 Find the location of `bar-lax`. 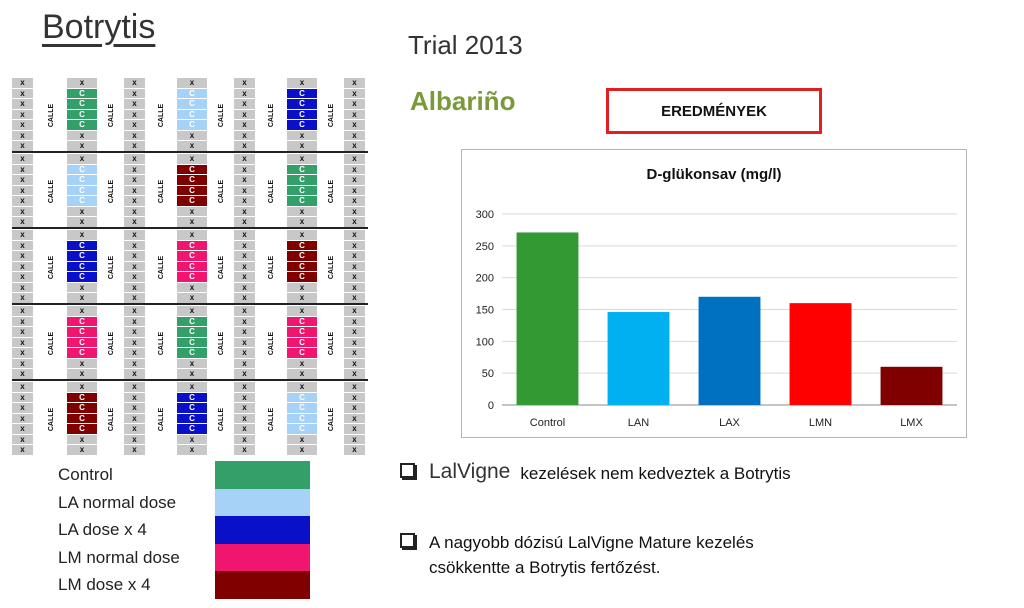

bar-lax is located at coordinates (729, 350).